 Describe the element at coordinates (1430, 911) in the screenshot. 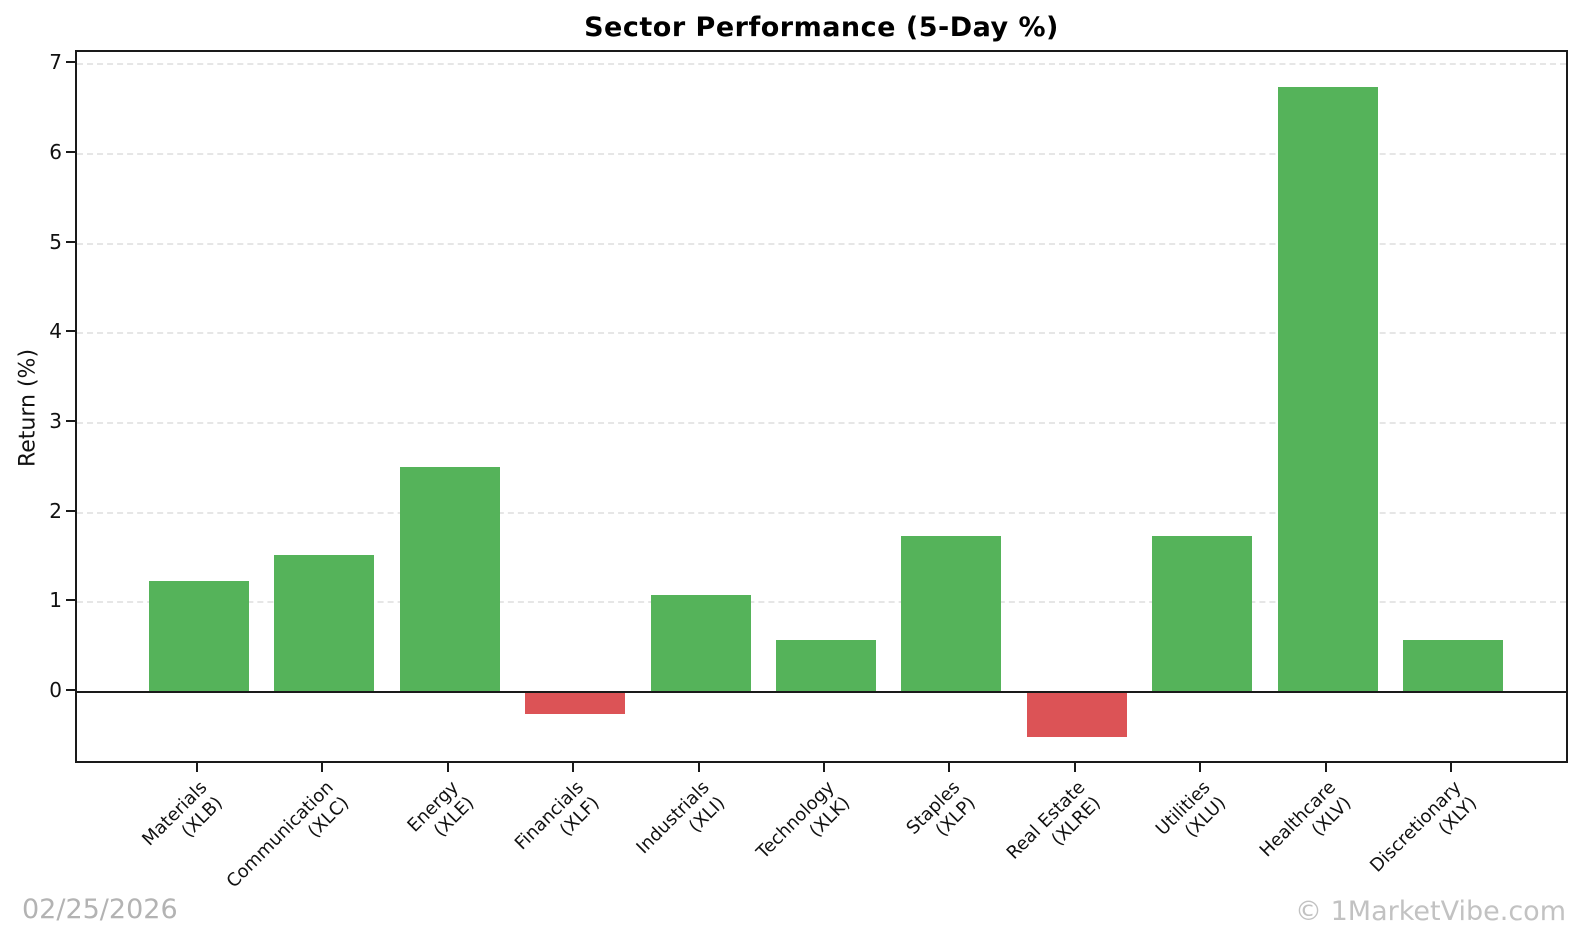

I see `watermark: © 1MarketVibe.com` at that location.